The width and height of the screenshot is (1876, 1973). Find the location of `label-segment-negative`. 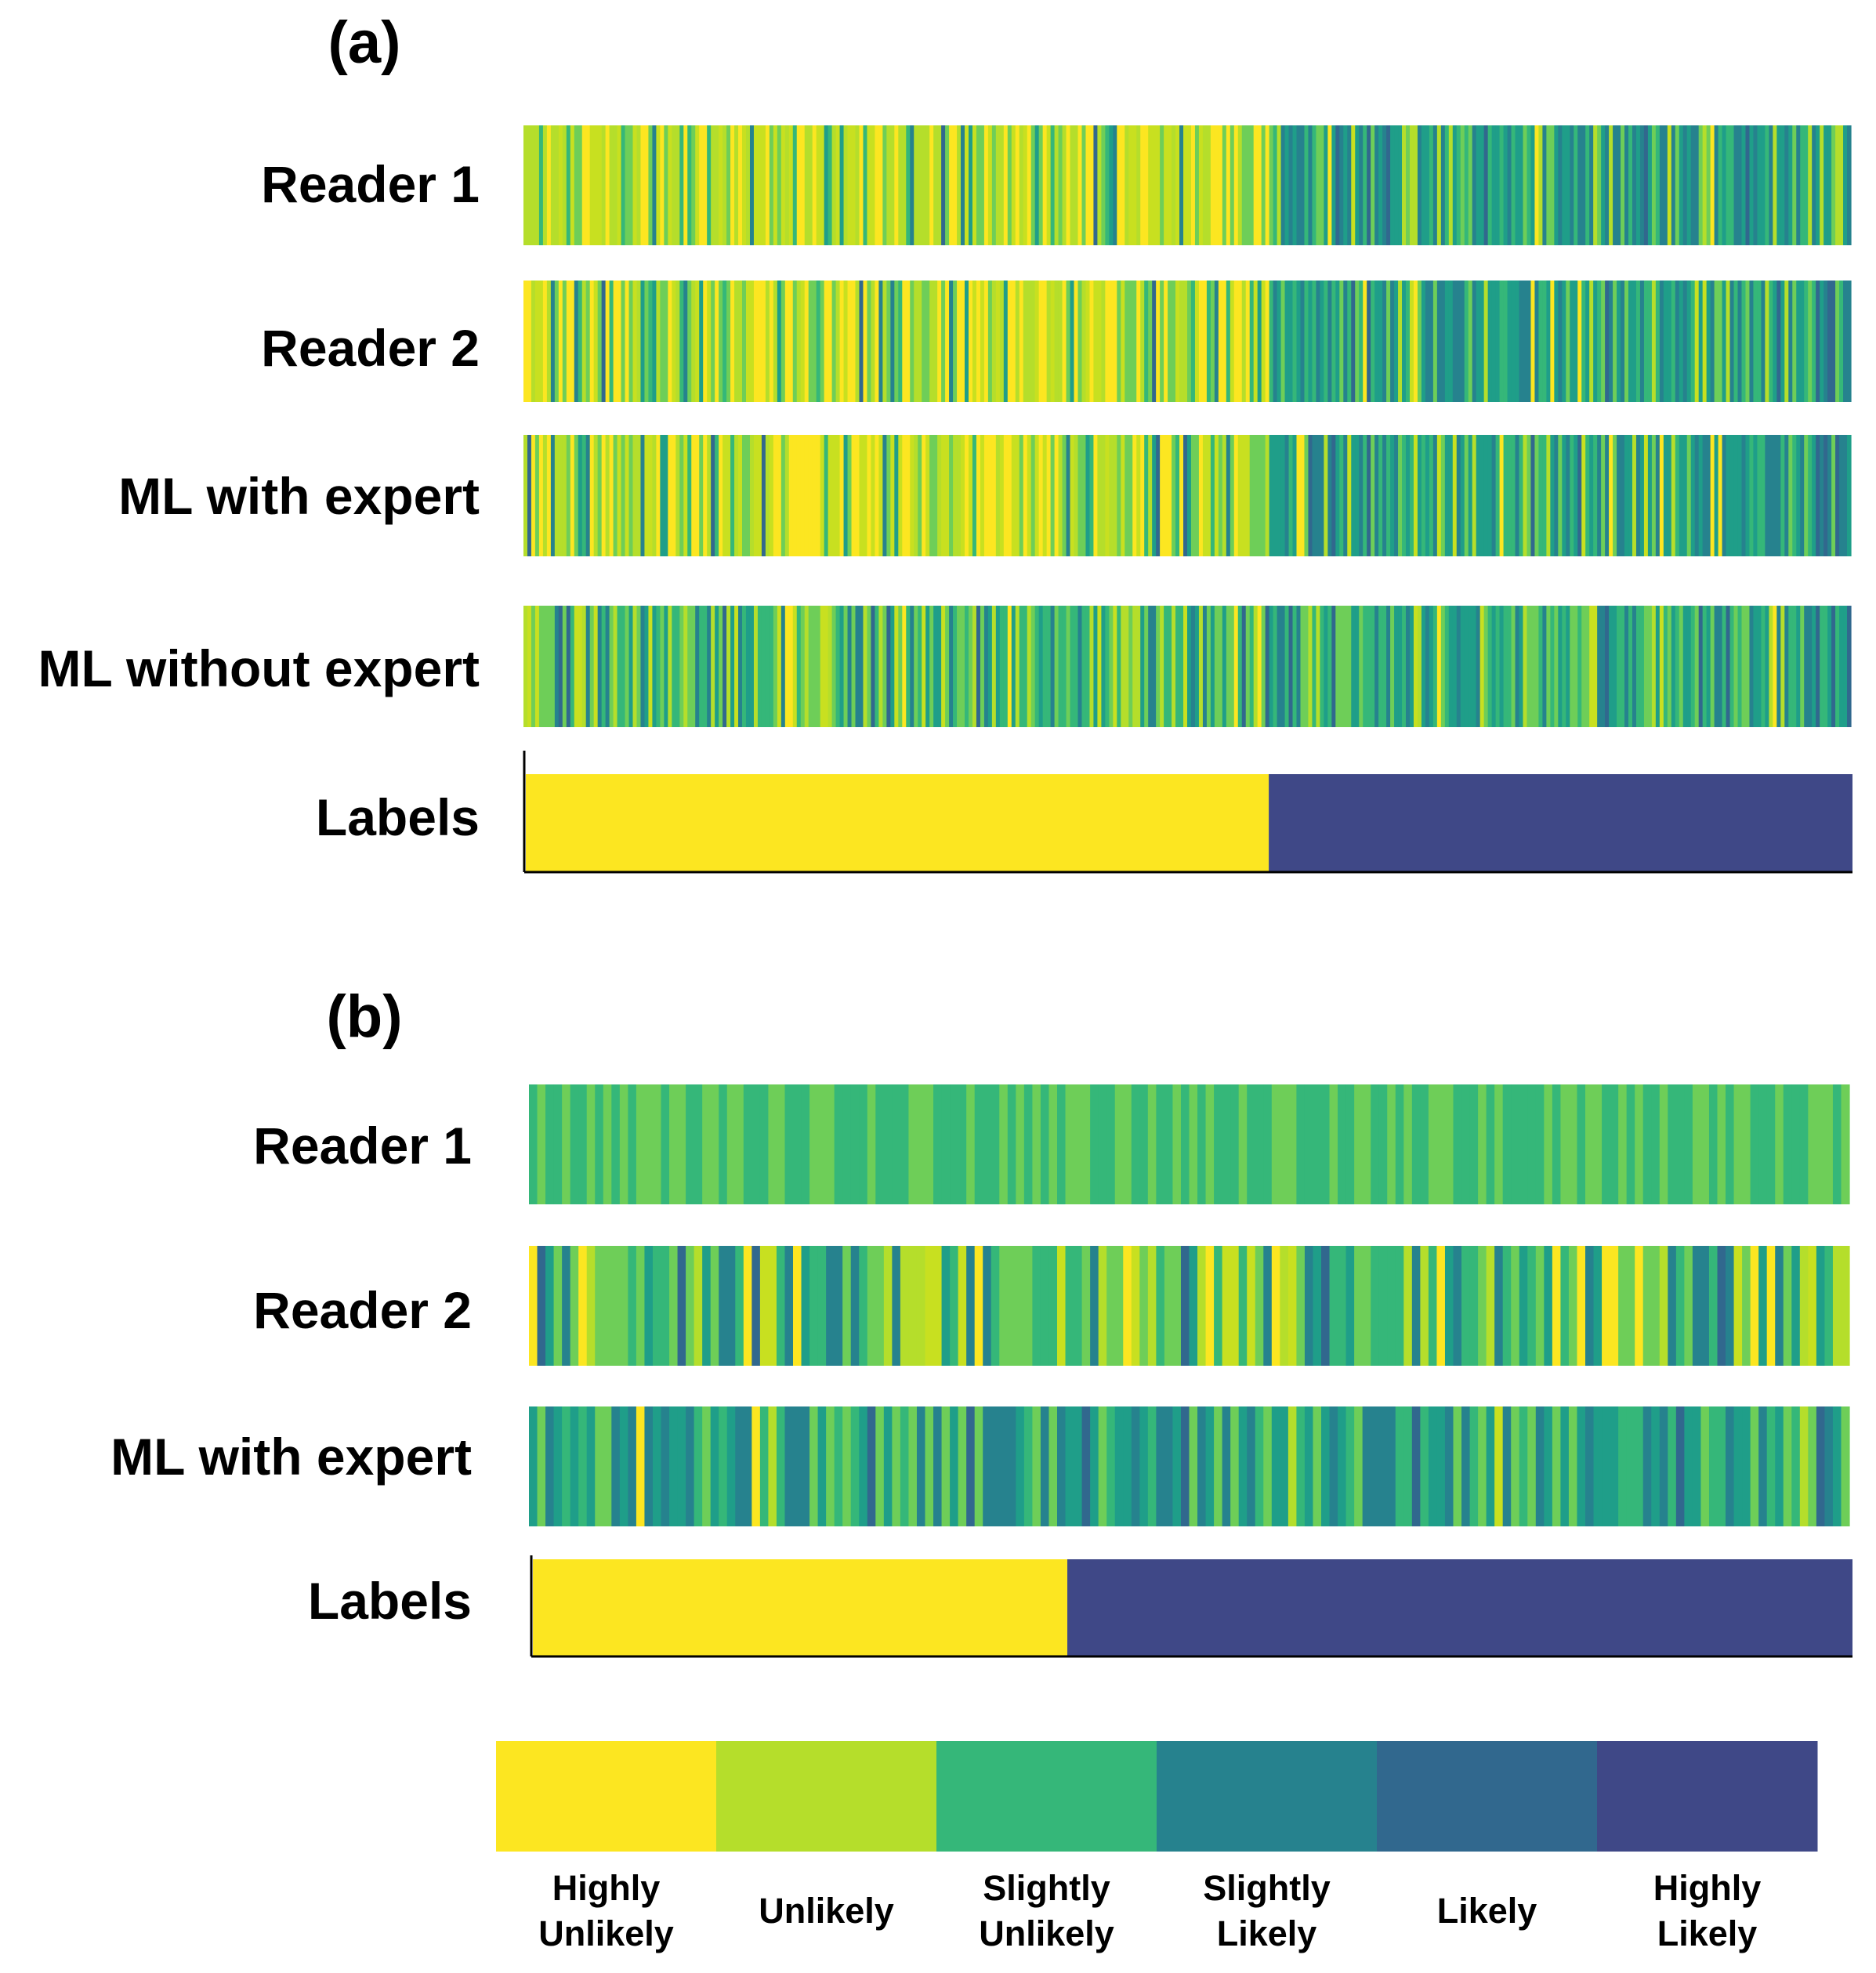

label-segment-negative is located at coordinates (897, 822).